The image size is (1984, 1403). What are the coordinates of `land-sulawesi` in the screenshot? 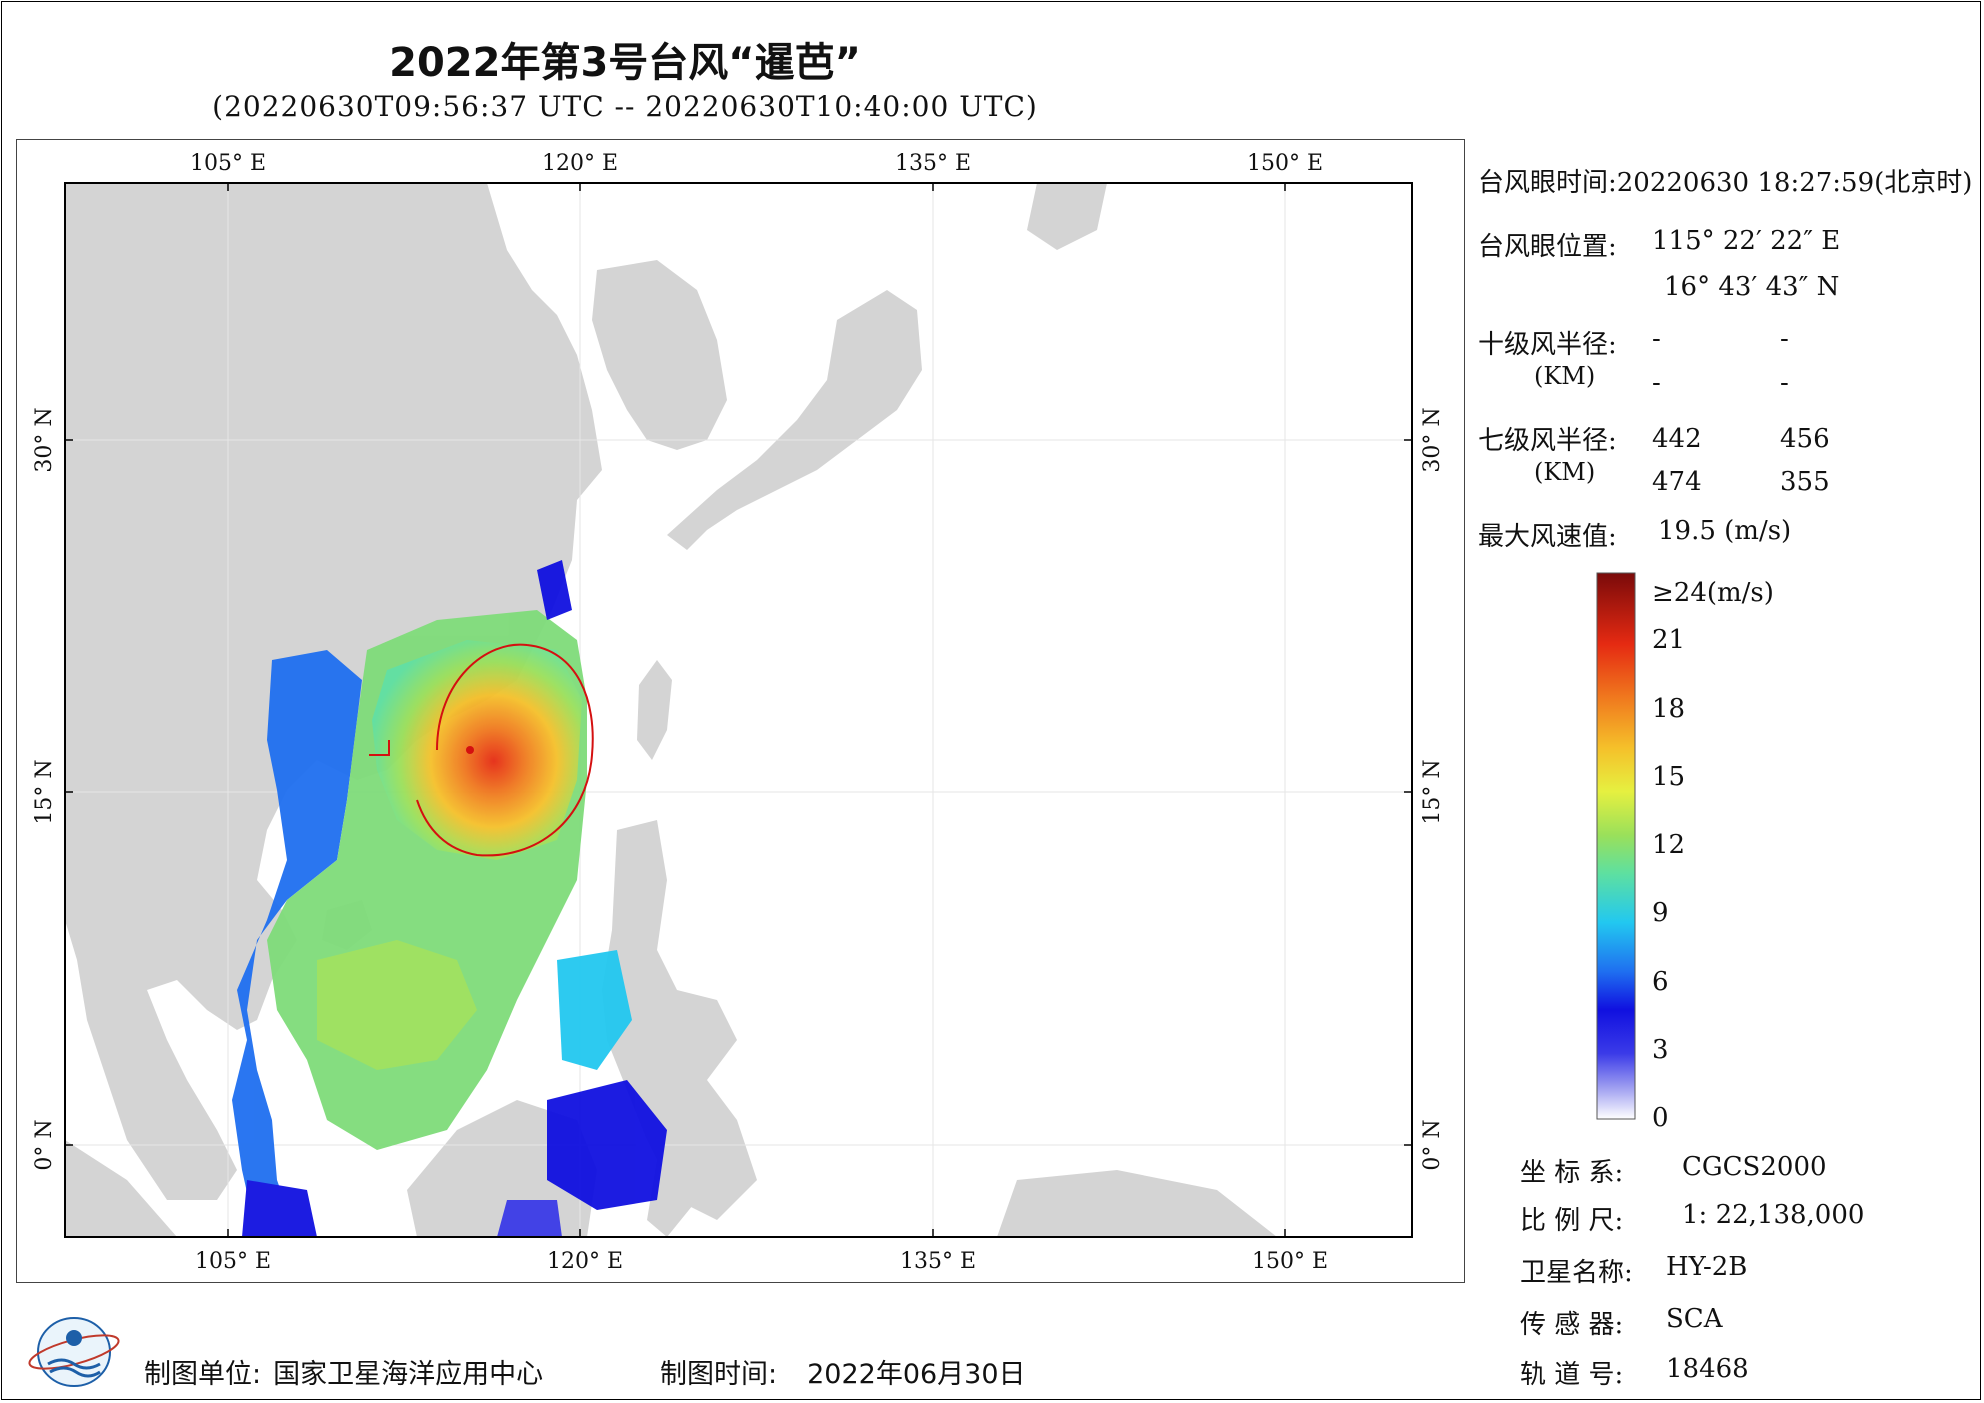 It's located at (687, 1193).